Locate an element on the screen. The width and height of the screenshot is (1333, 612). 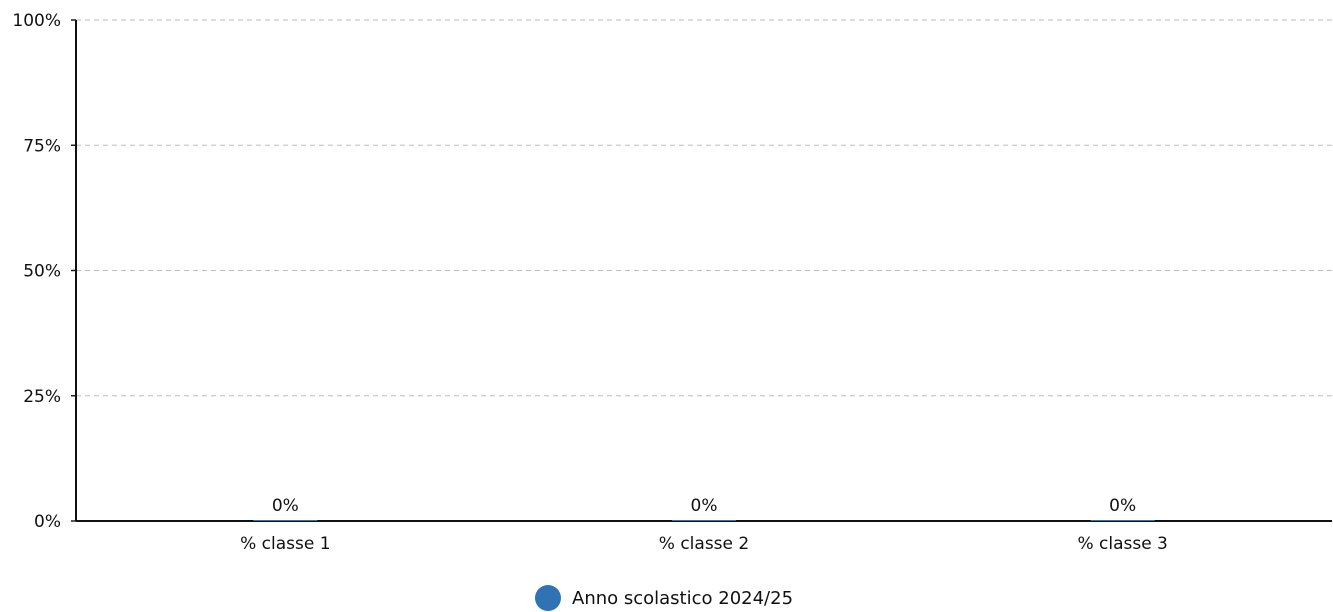
y-tick-label: 50% is located at coordinates (42, 272).